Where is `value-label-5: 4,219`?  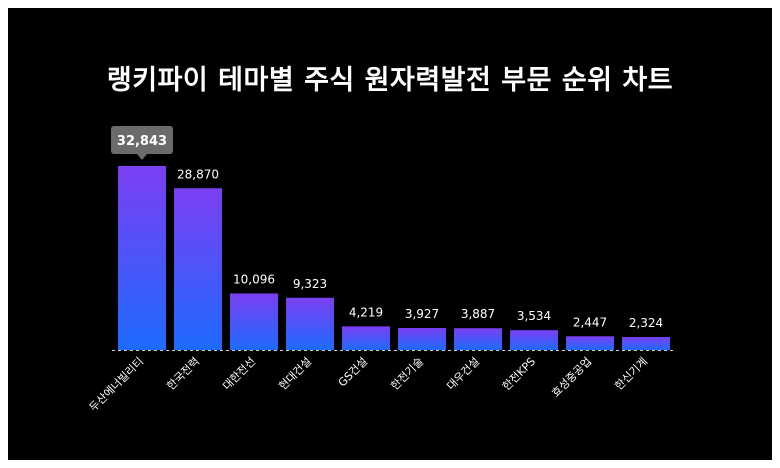
value-label-5: 4,219 is located at coordinates (366, 312).